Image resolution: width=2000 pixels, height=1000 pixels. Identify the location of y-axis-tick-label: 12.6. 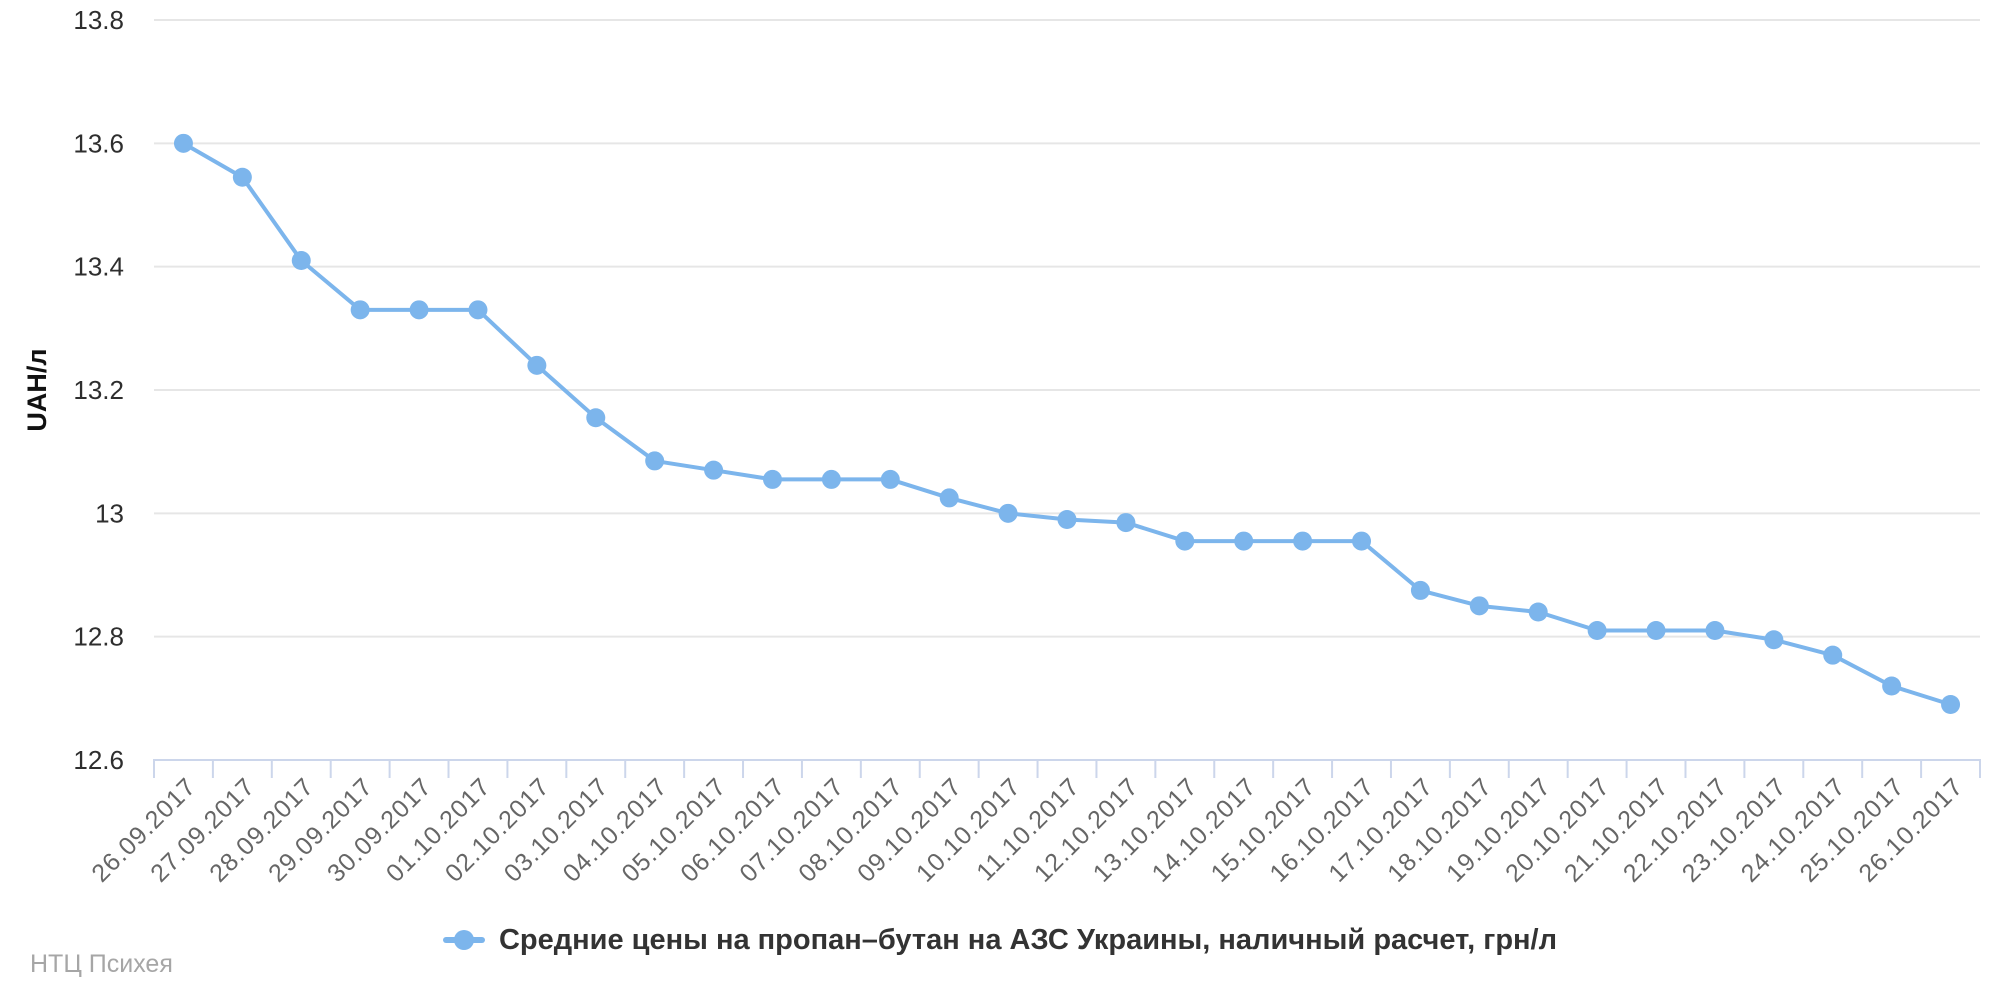
(98, 760).